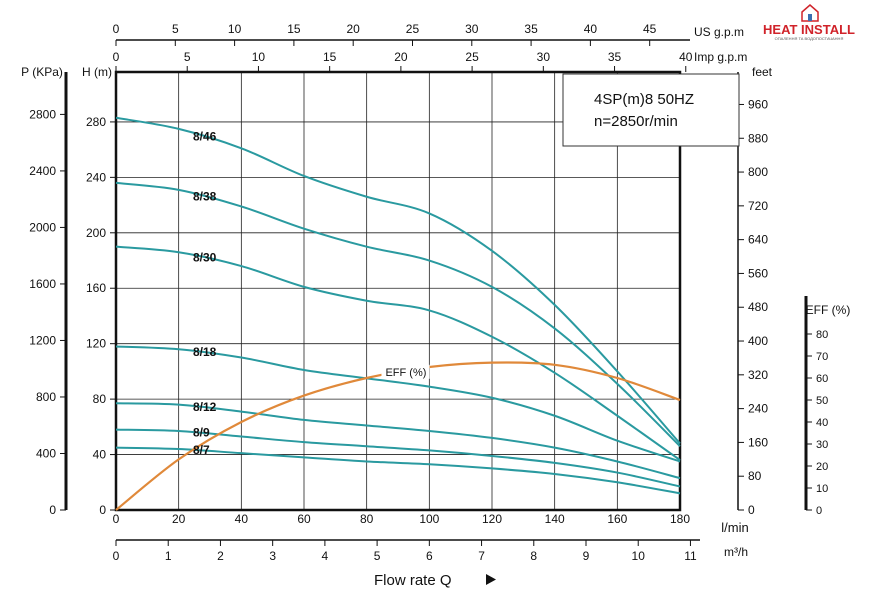 The height and width of the screenshot is (596, 870). Describe the element at coordinates (828, 310) in the screenshot. I see `eff-axis-label: EFF (%)` at that location.